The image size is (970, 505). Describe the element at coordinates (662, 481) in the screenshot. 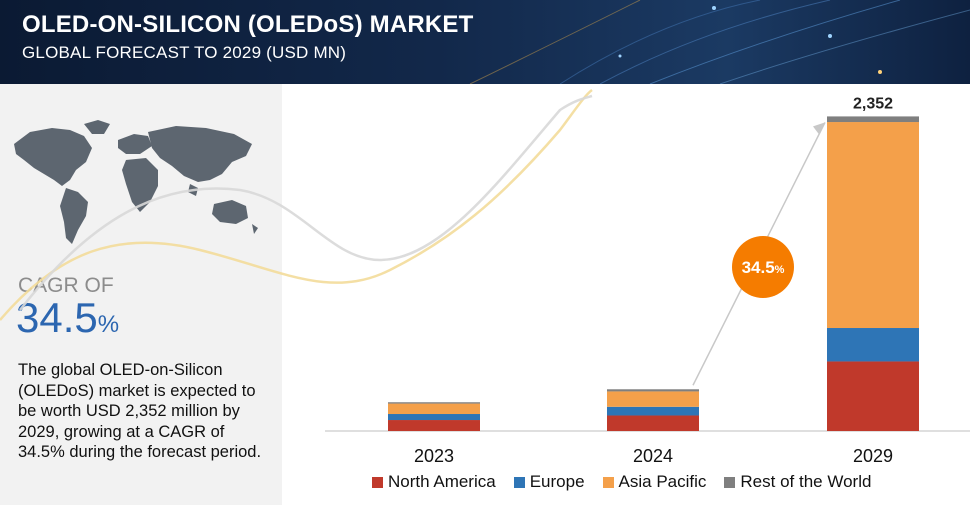

I see `legend-label: Asia Pacific` at that location.